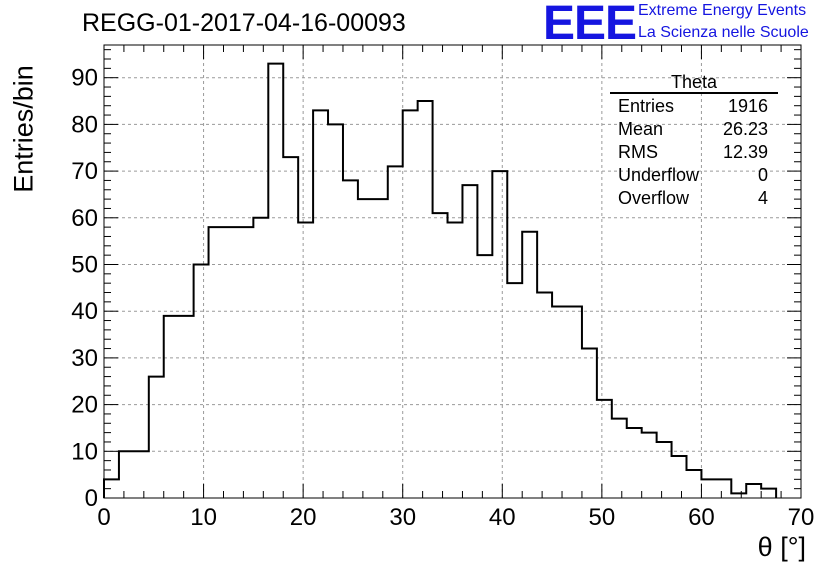 This screenshot has width=836, height=572. I want to click on stats-row-mean: Mean 26.23, so click(694, 129).